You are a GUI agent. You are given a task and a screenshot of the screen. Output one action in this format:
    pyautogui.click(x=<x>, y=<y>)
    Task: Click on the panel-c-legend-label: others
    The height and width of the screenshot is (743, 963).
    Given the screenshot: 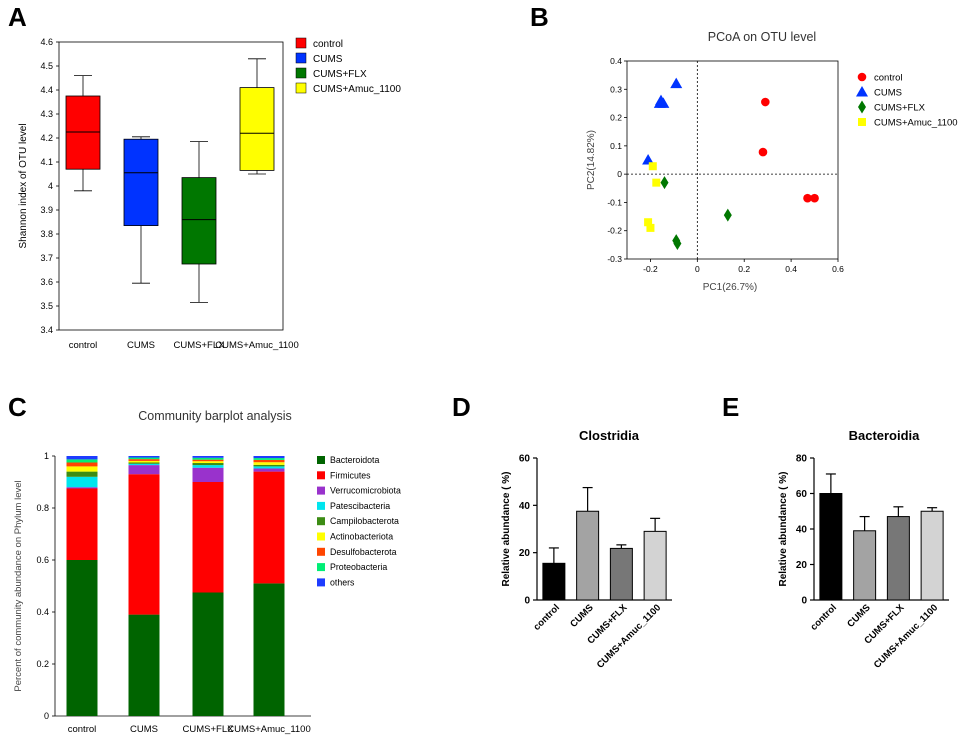 What is the action you would take?
    pyautogui.click(x=342, y=582)
    